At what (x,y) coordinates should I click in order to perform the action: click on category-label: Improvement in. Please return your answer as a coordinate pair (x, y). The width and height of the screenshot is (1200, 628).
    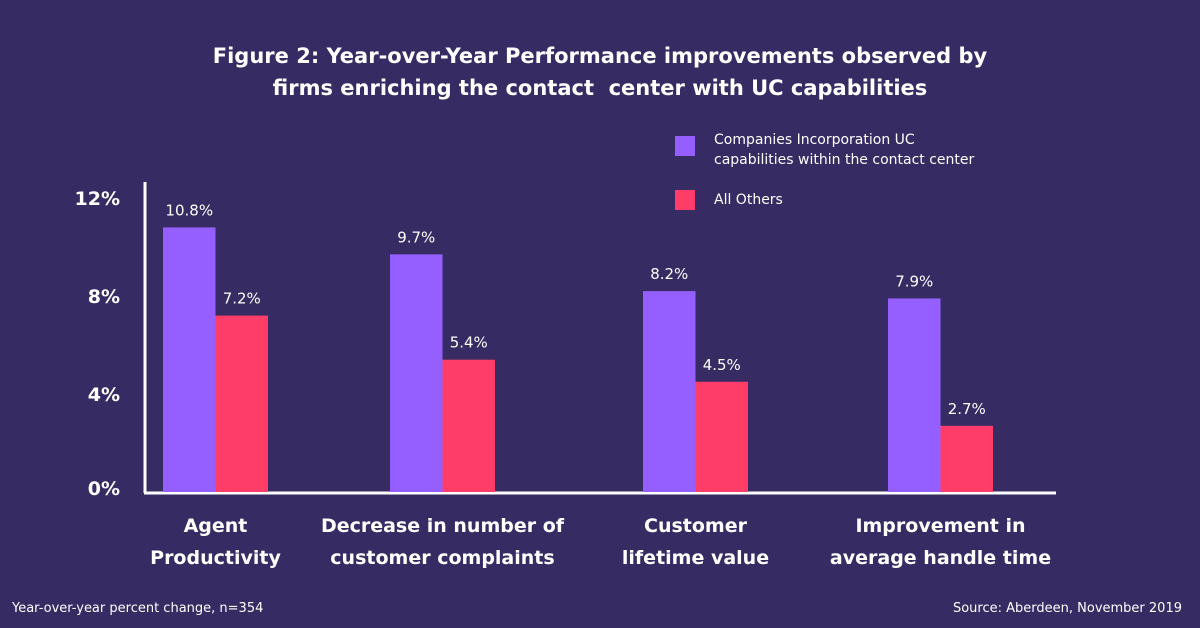
    Looking at the image, I should click on (940, 526).